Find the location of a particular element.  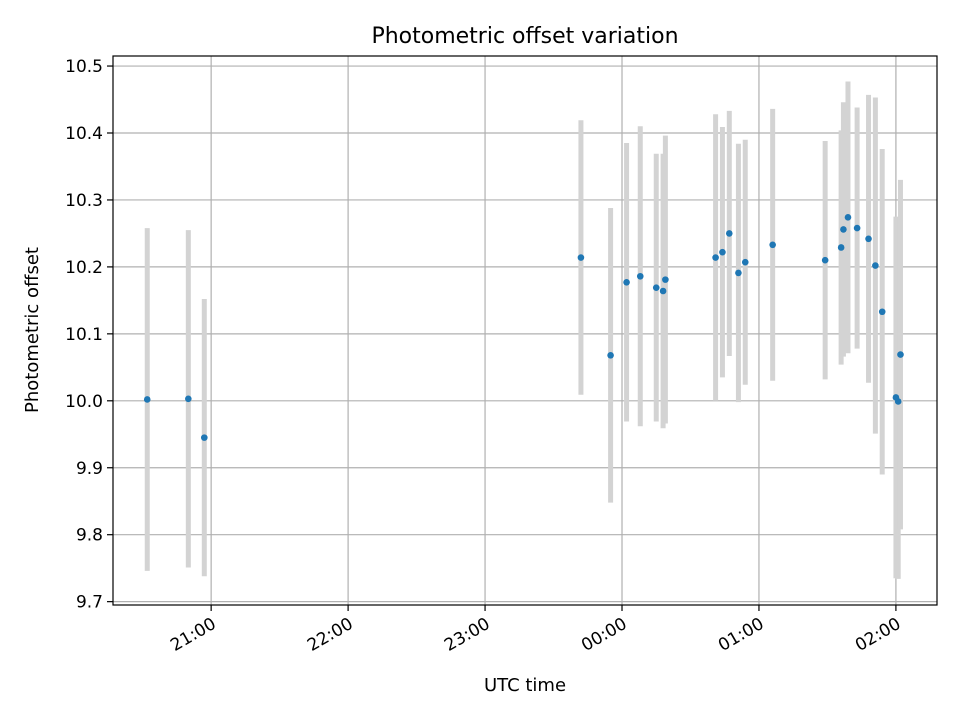

chart-title: Photometric offset variation is located at coordinates (524, 36).